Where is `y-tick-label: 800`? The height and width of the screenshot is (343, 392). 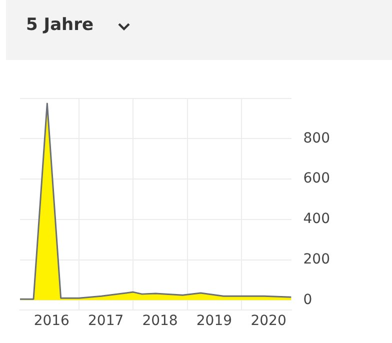
y-tick-label: 800 is located at coordinates (316, 138).